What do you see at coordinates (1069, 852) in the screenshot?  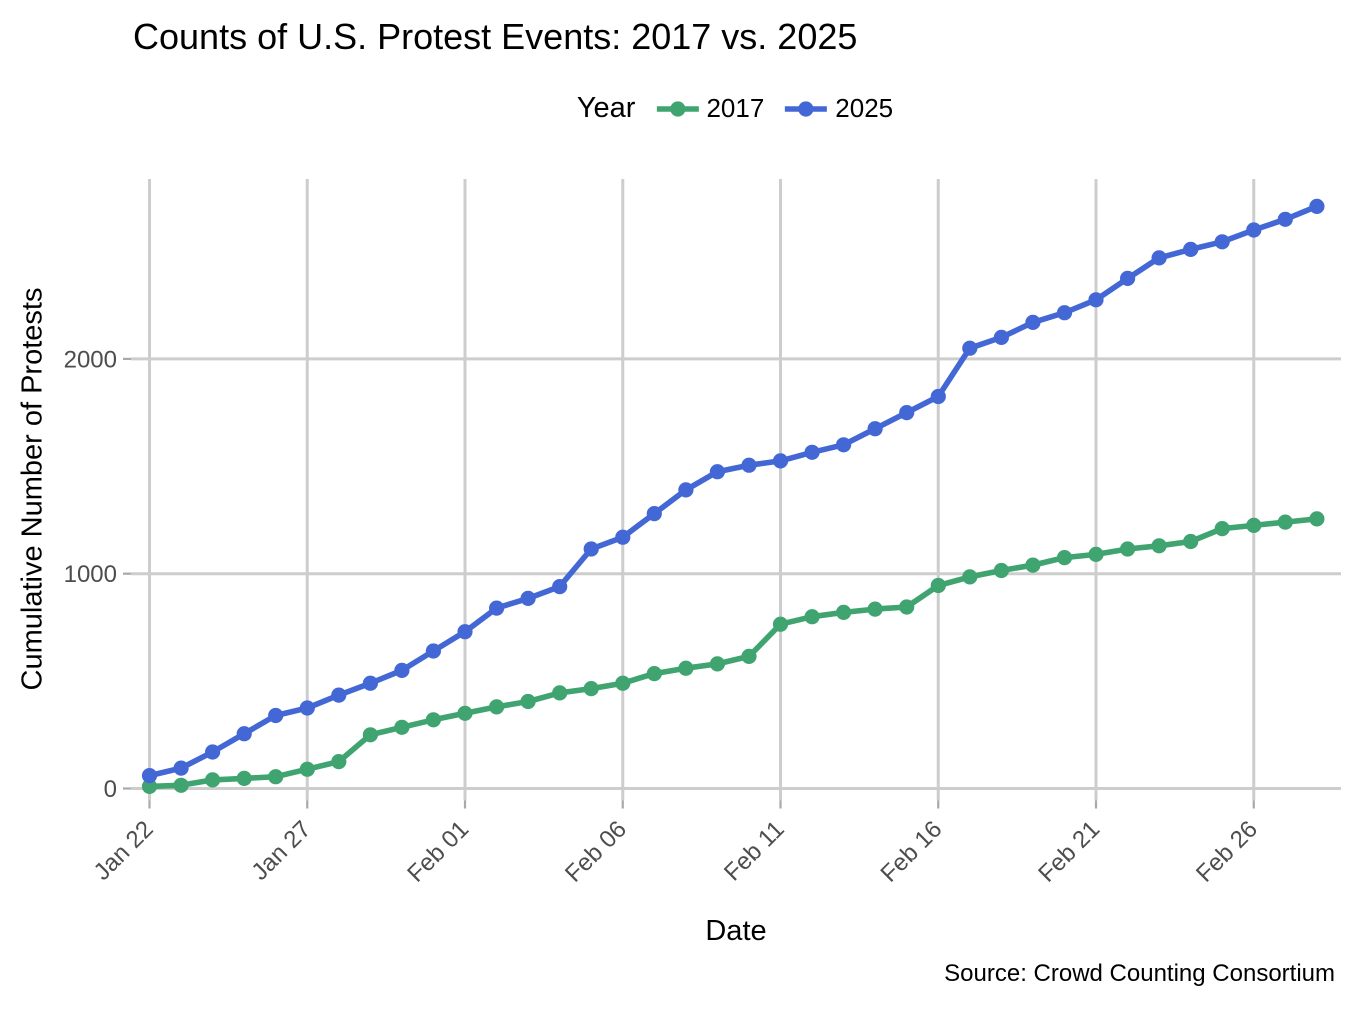 I see `x-tick-label: Feb 21` at bounding box center [1069, 852].